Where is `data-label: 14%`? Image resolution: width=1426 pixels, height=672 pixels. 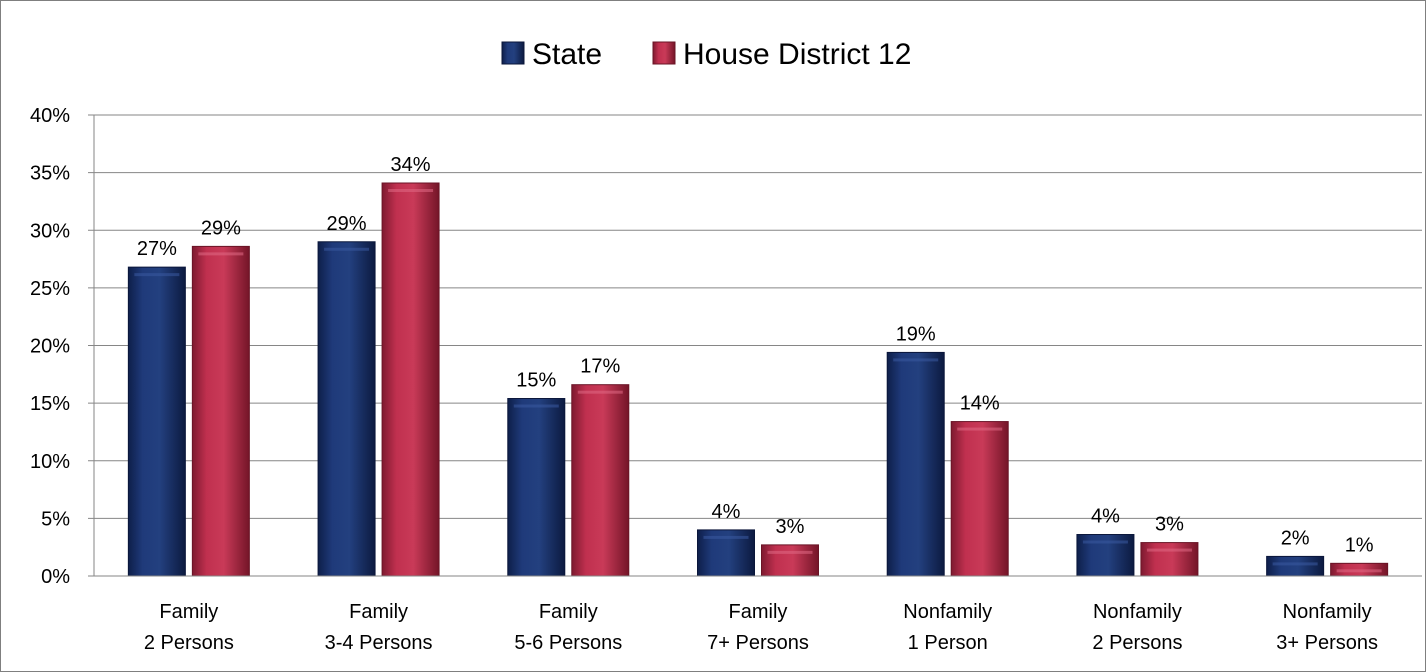
data-label: 14% is located at coordinates (980, 404).